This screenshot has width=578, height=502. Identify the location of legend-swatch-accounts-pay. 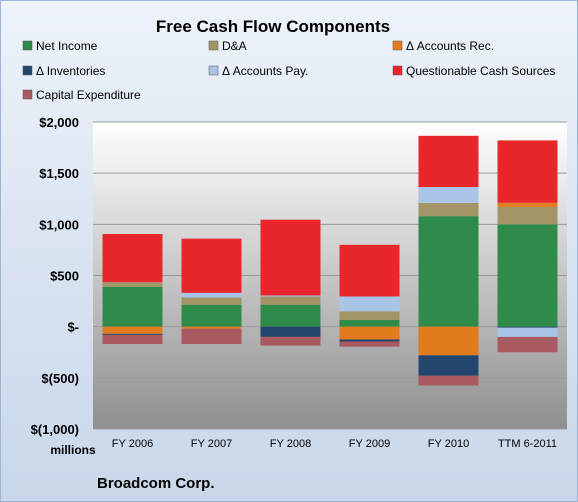
(213, 70).